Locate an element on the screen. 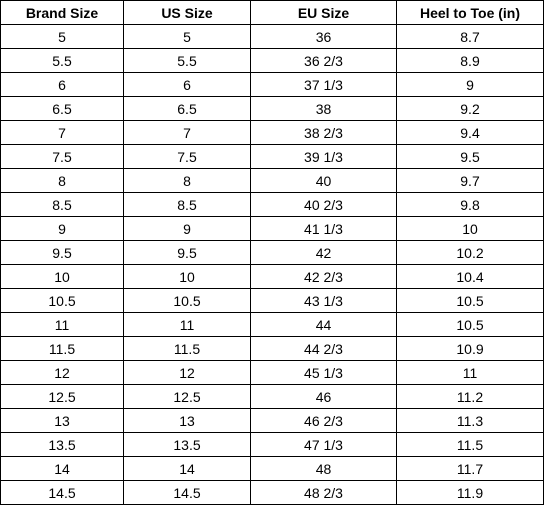 Image resolution: width=544 pixels, height=508 pixels. us-size-cell: 8.5 is located at coordinates (187, 204).